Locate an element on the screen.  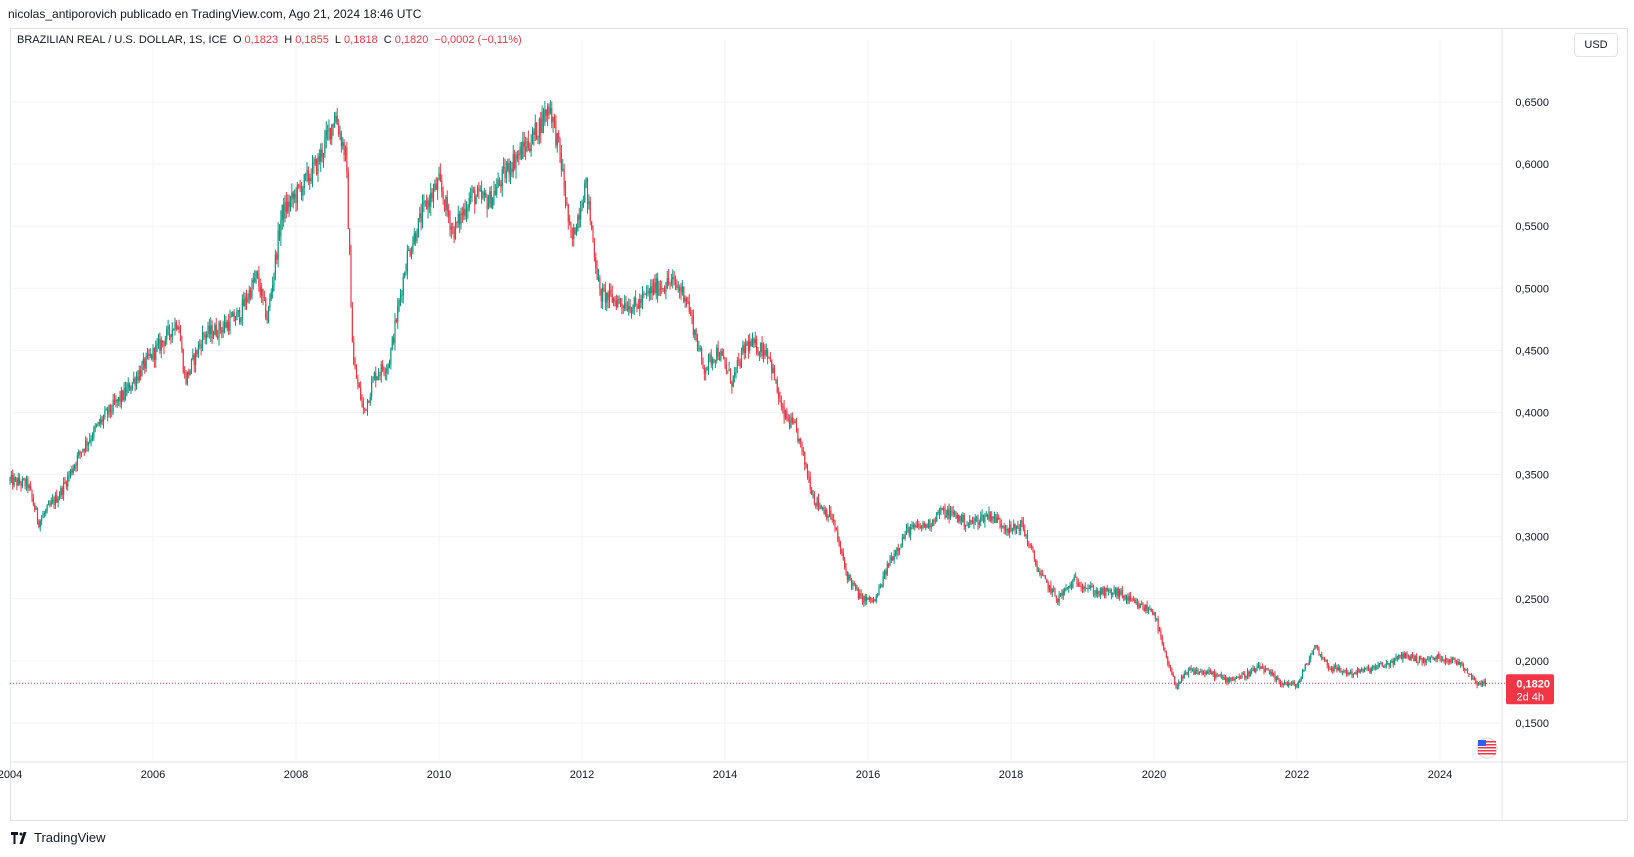
currency-button: USD is located at coordinates (1596, 45).